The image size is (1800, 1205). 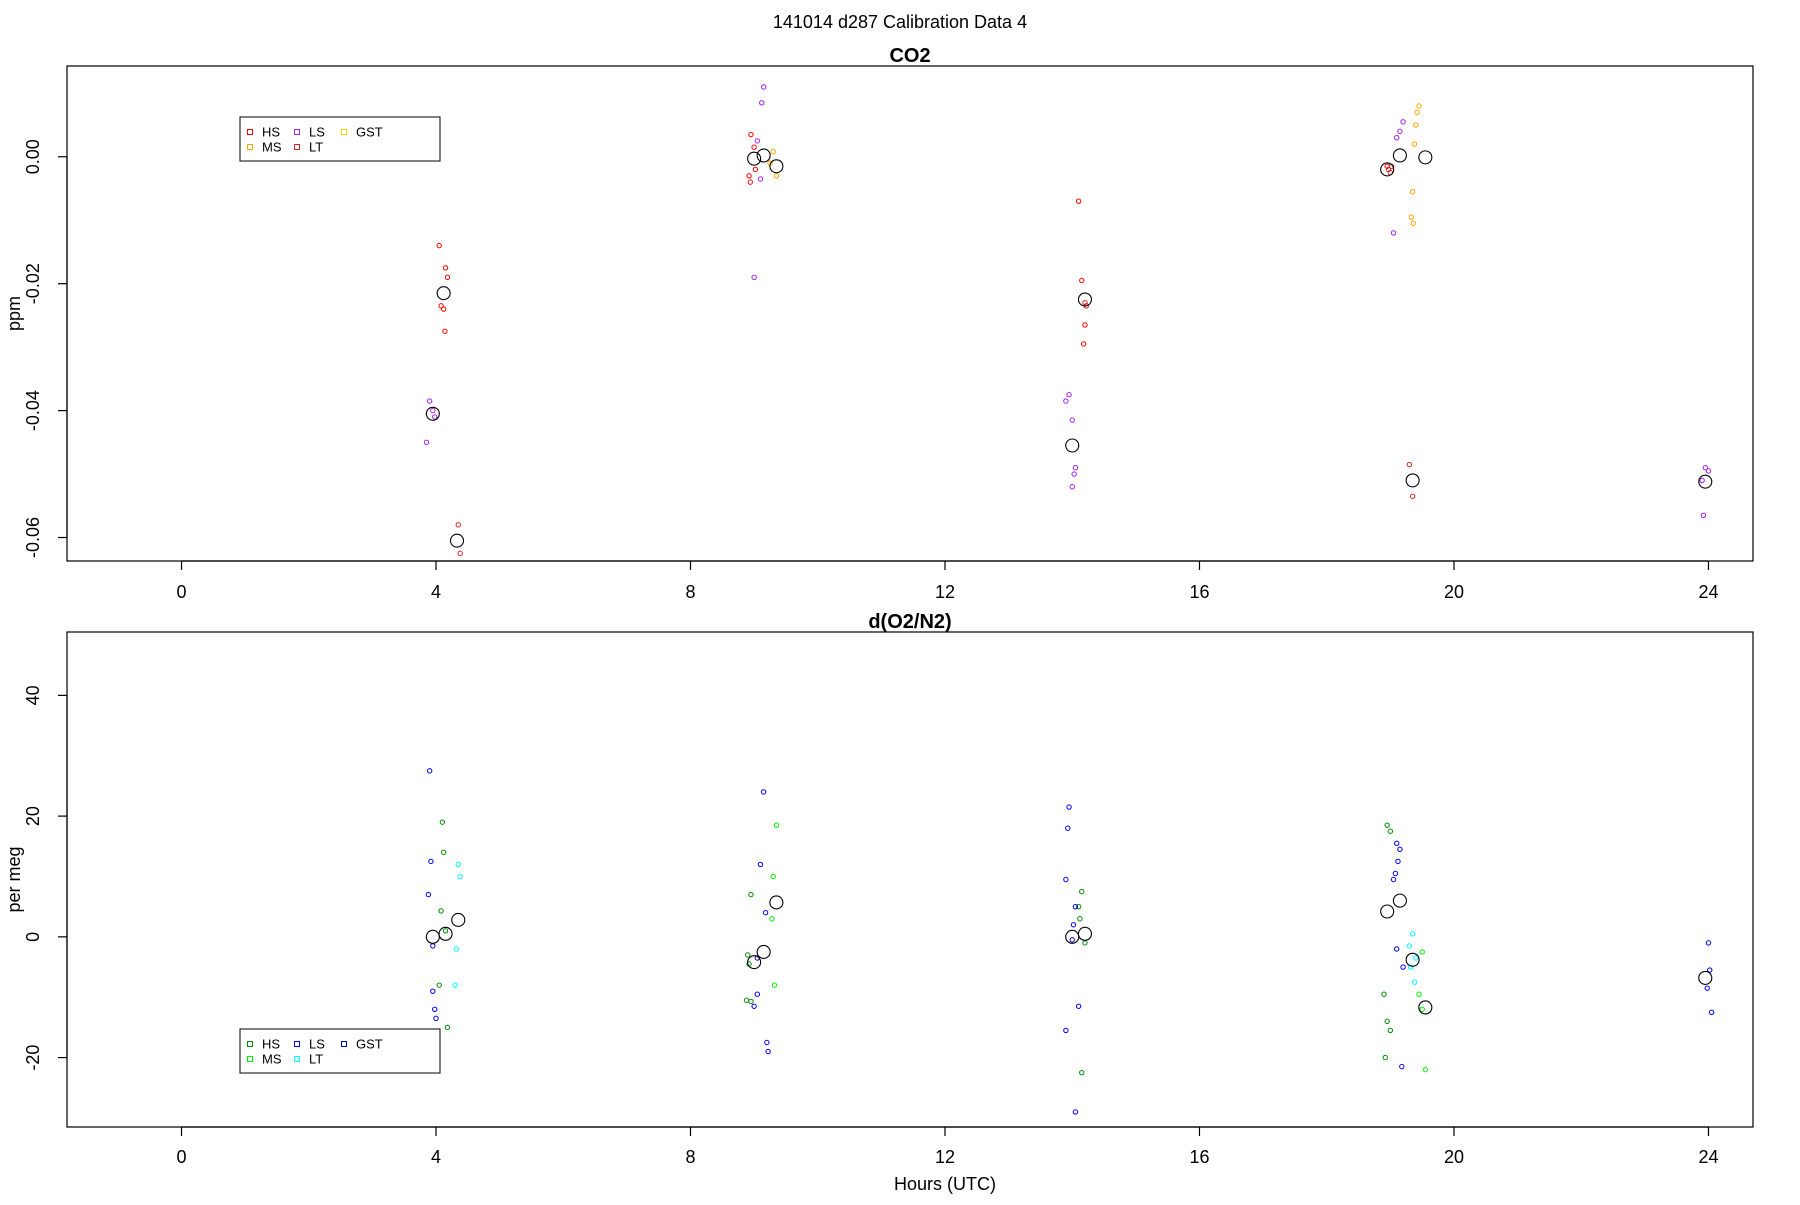 I want to click on figure-title: 141014 d287 Calibration Data 4, so click(x=900, y=22).